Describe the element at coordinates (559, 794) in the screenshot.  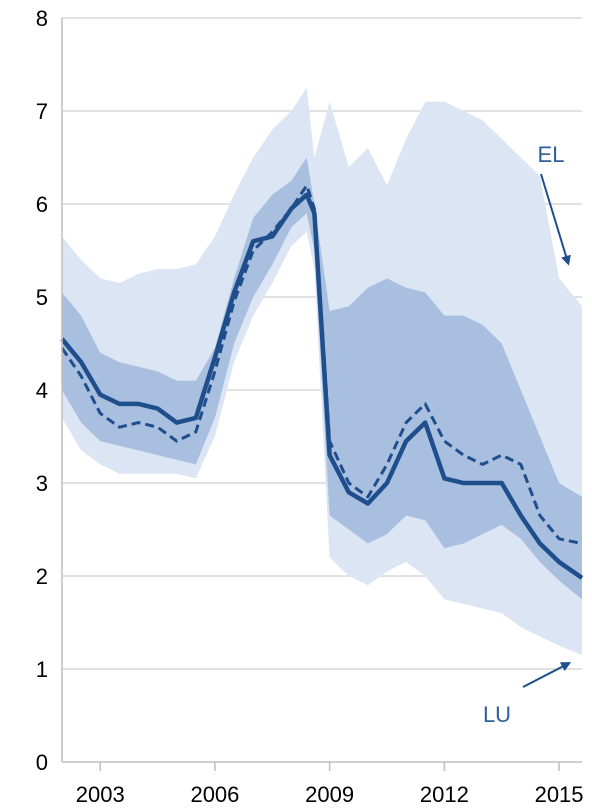
I see `x-tick-label: 2015` at that location.